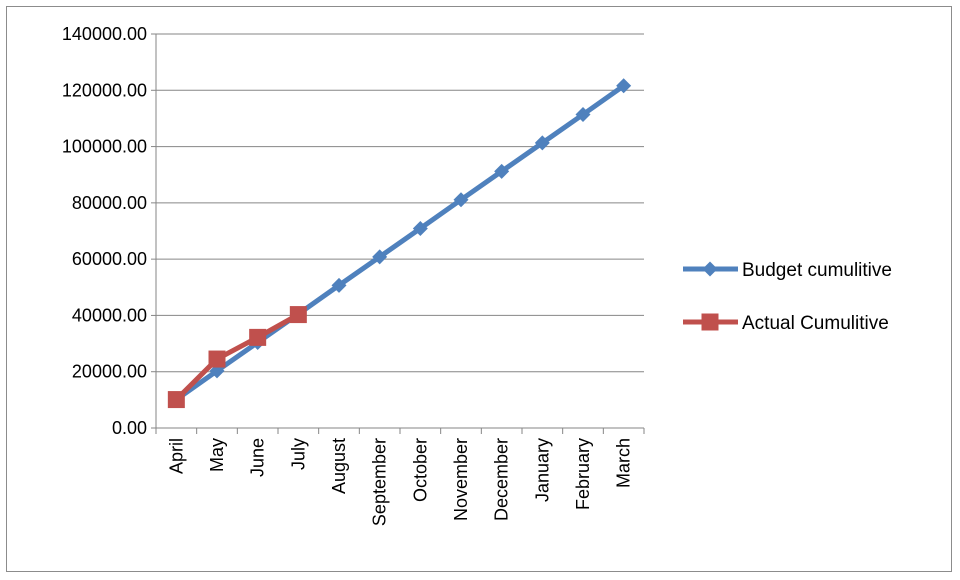 This screenshot has height=580, width=960. What do you see at coordinates (109, 315) in the screenshot?
I see `y-tick-label: 40000.00` at bounding box center [109, 315].